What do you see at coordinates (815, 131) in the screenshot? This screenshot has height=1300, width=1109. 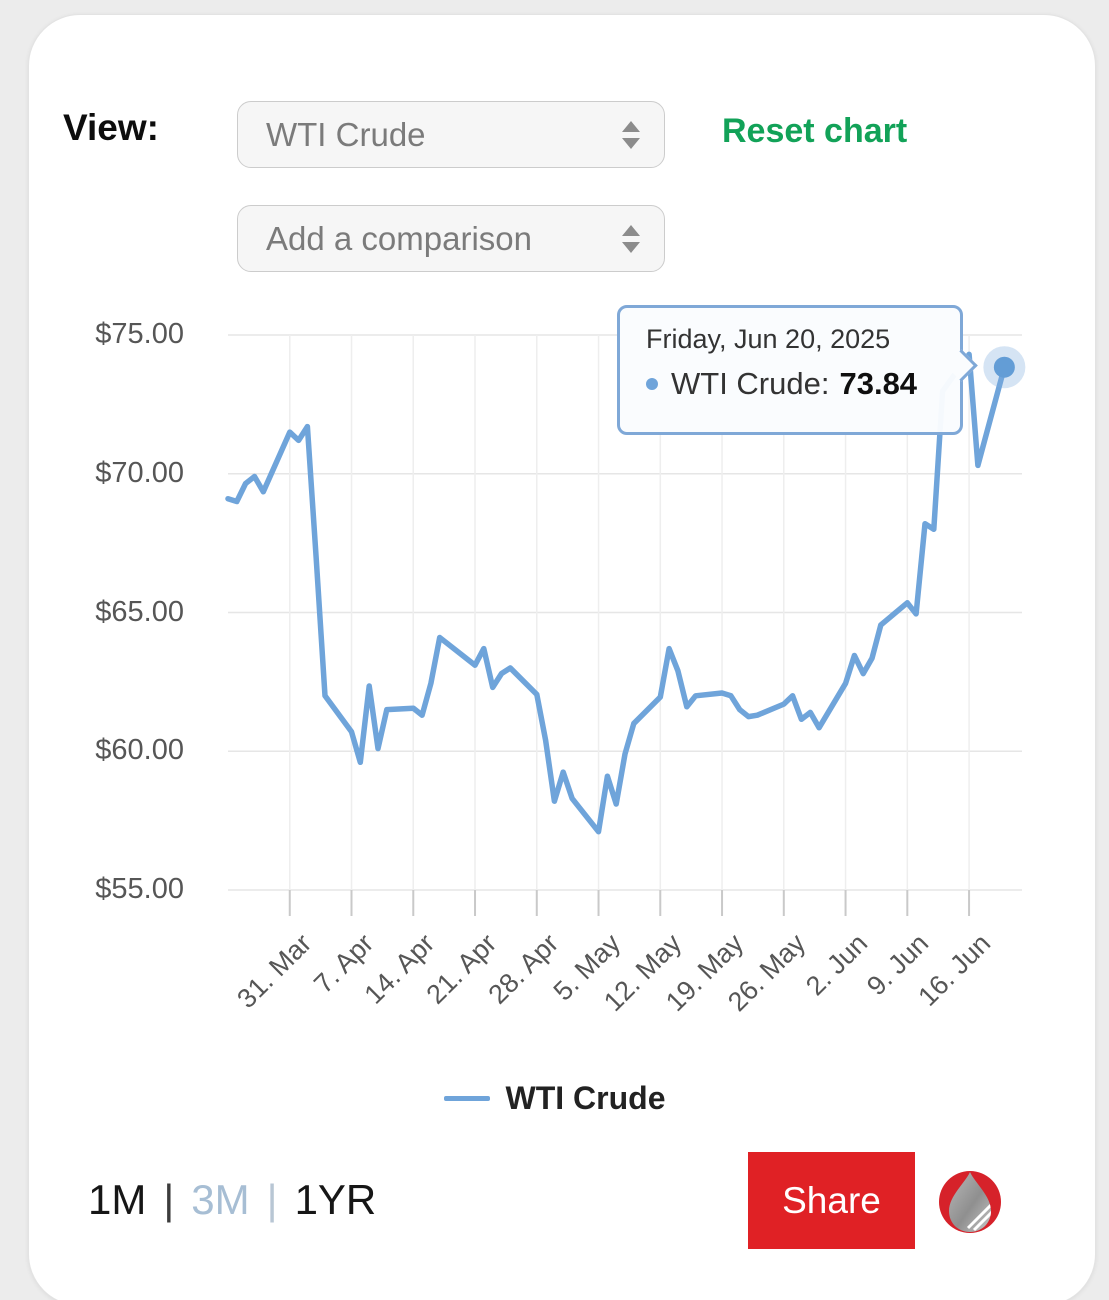 I see `reset-chart-button: Reset chart` at bounding box center [815, 131].